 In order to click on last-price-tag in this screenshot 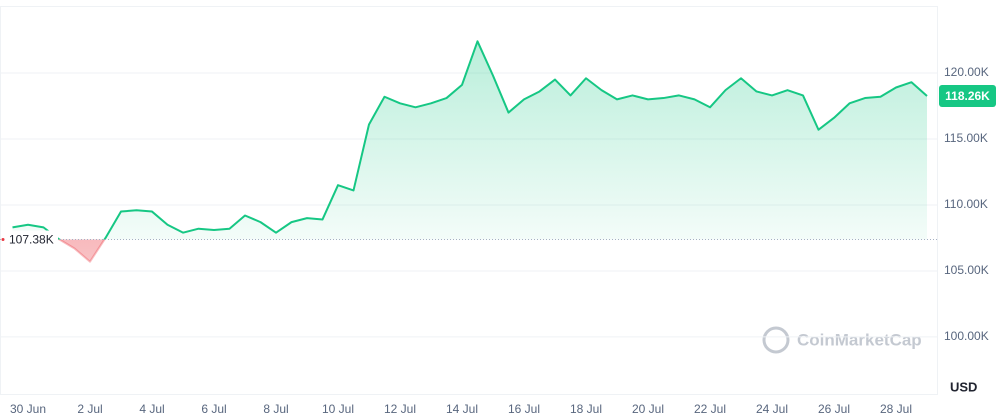, I will do `click(967, 95)`.